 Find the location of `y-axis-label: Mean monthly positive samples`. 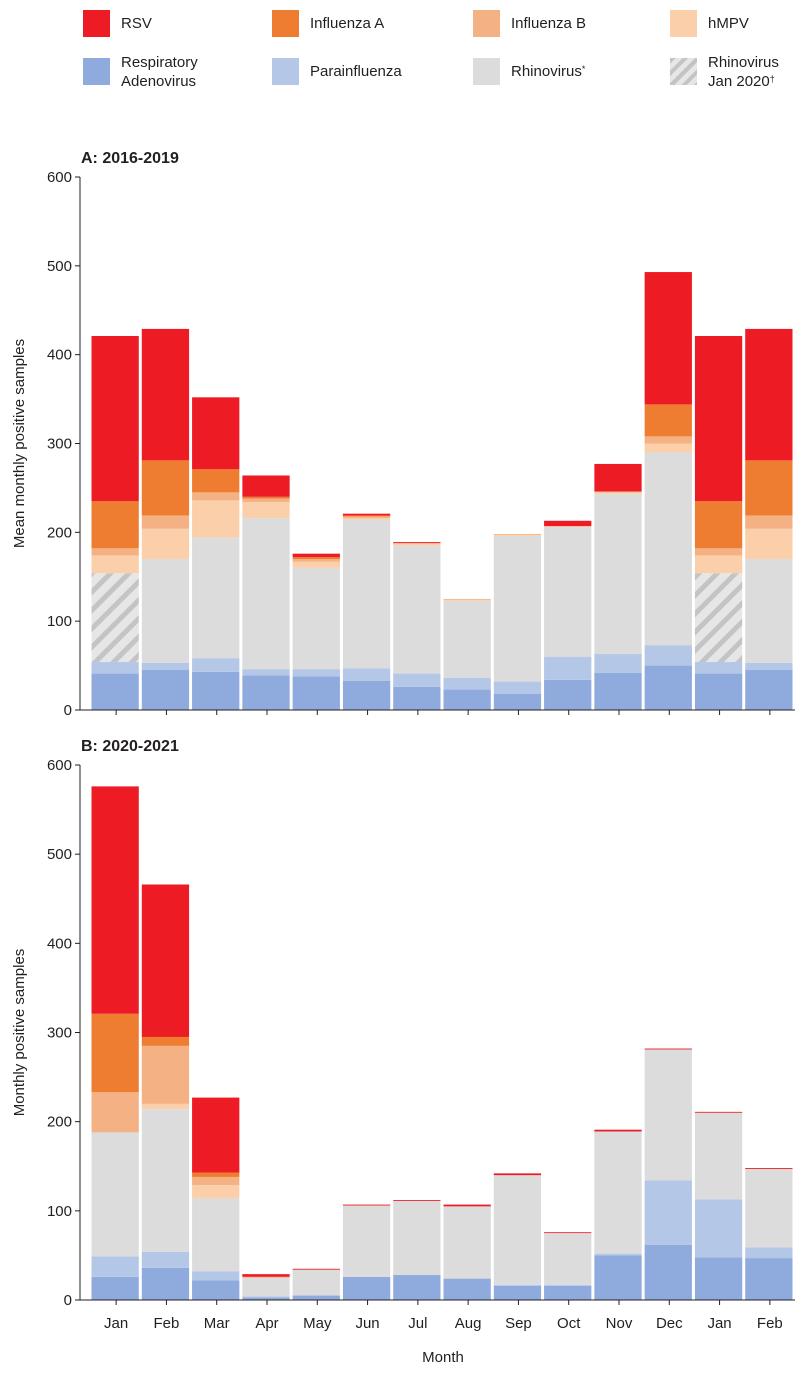

y-axis-label: Mean monthly positive samples is located at coordinates (19, 443).